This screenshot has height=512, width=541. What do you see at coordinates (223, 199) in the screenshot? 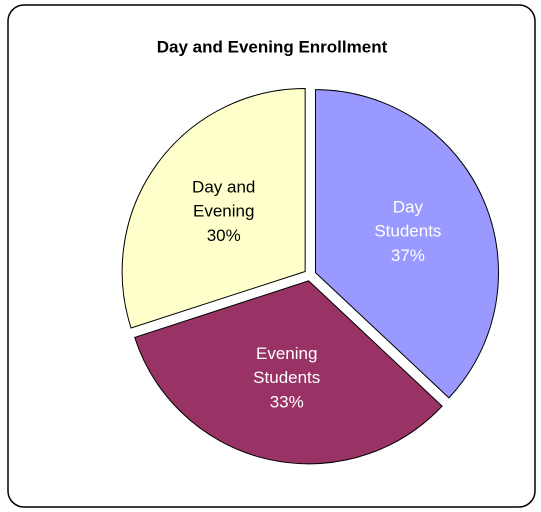
I see `slice-label: Day and Evening` at bounding box center [223, 199].